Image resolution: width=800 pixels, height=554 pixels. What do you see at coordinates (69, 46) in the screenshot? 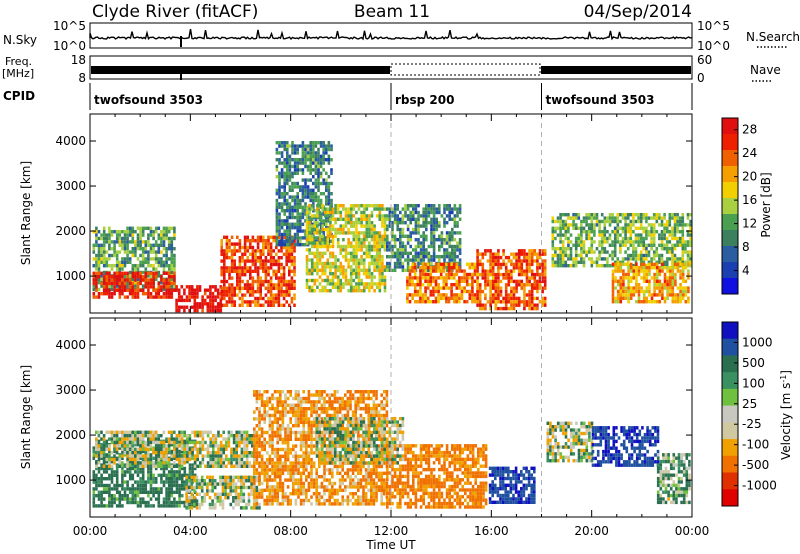
I see `noise-left-tick-bottom: 10^0` at bounding box center [69, 46].